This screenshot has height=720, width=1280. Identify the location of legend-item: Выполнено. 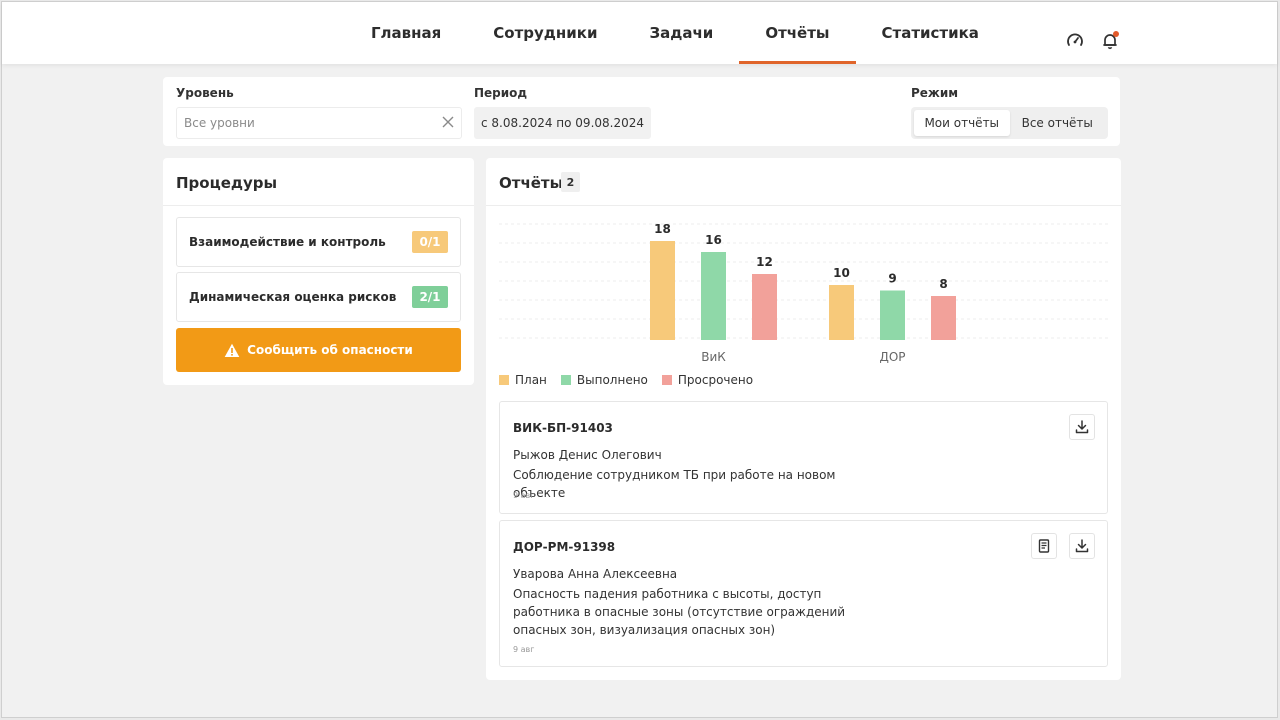
(604, 380).